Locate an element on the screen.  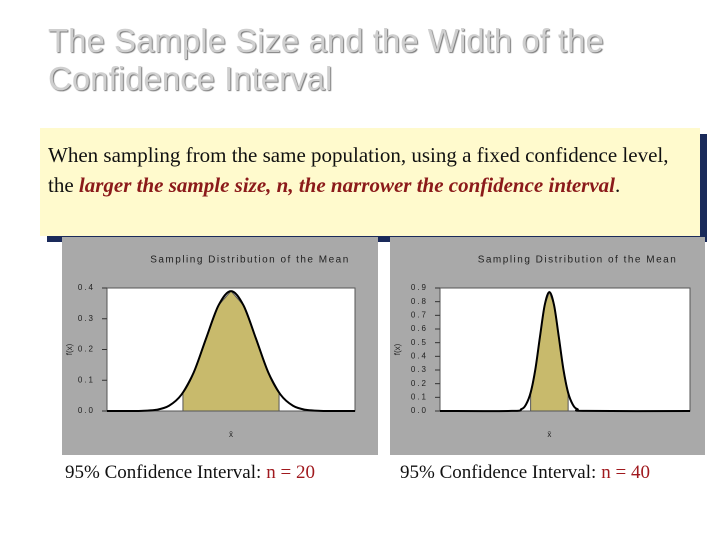
y-tick-label: 0.6 is located at coordinates (419, 328).